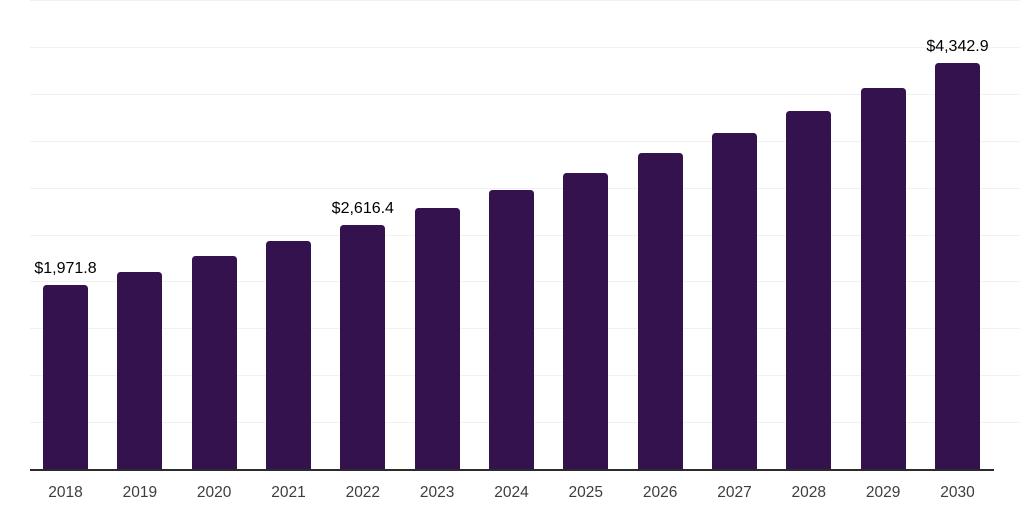 The width and height of the screenshot is (1024, 512). Describe the element at coordinates (362, 208) in the screenshot. I see `data-label-2022: $2,616.4` at that location.